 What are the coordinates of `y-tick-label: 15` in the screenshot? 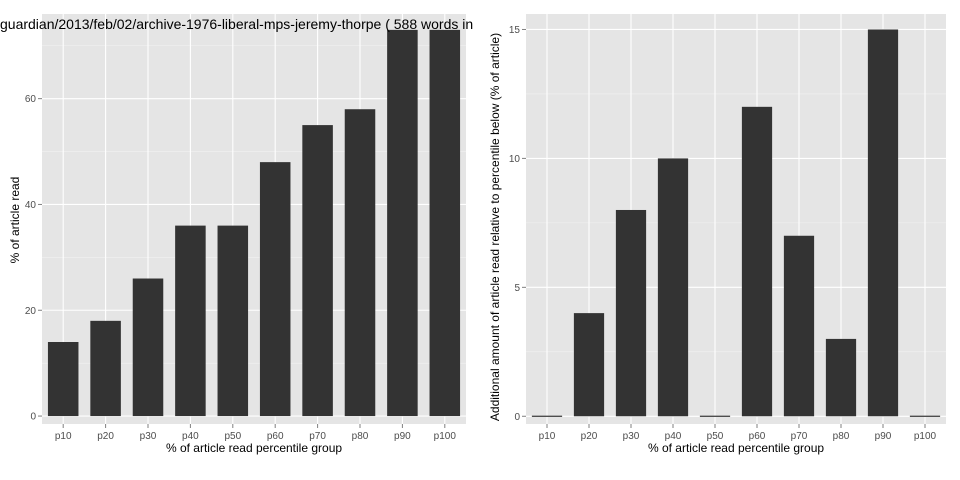 It's located at (515, 30).